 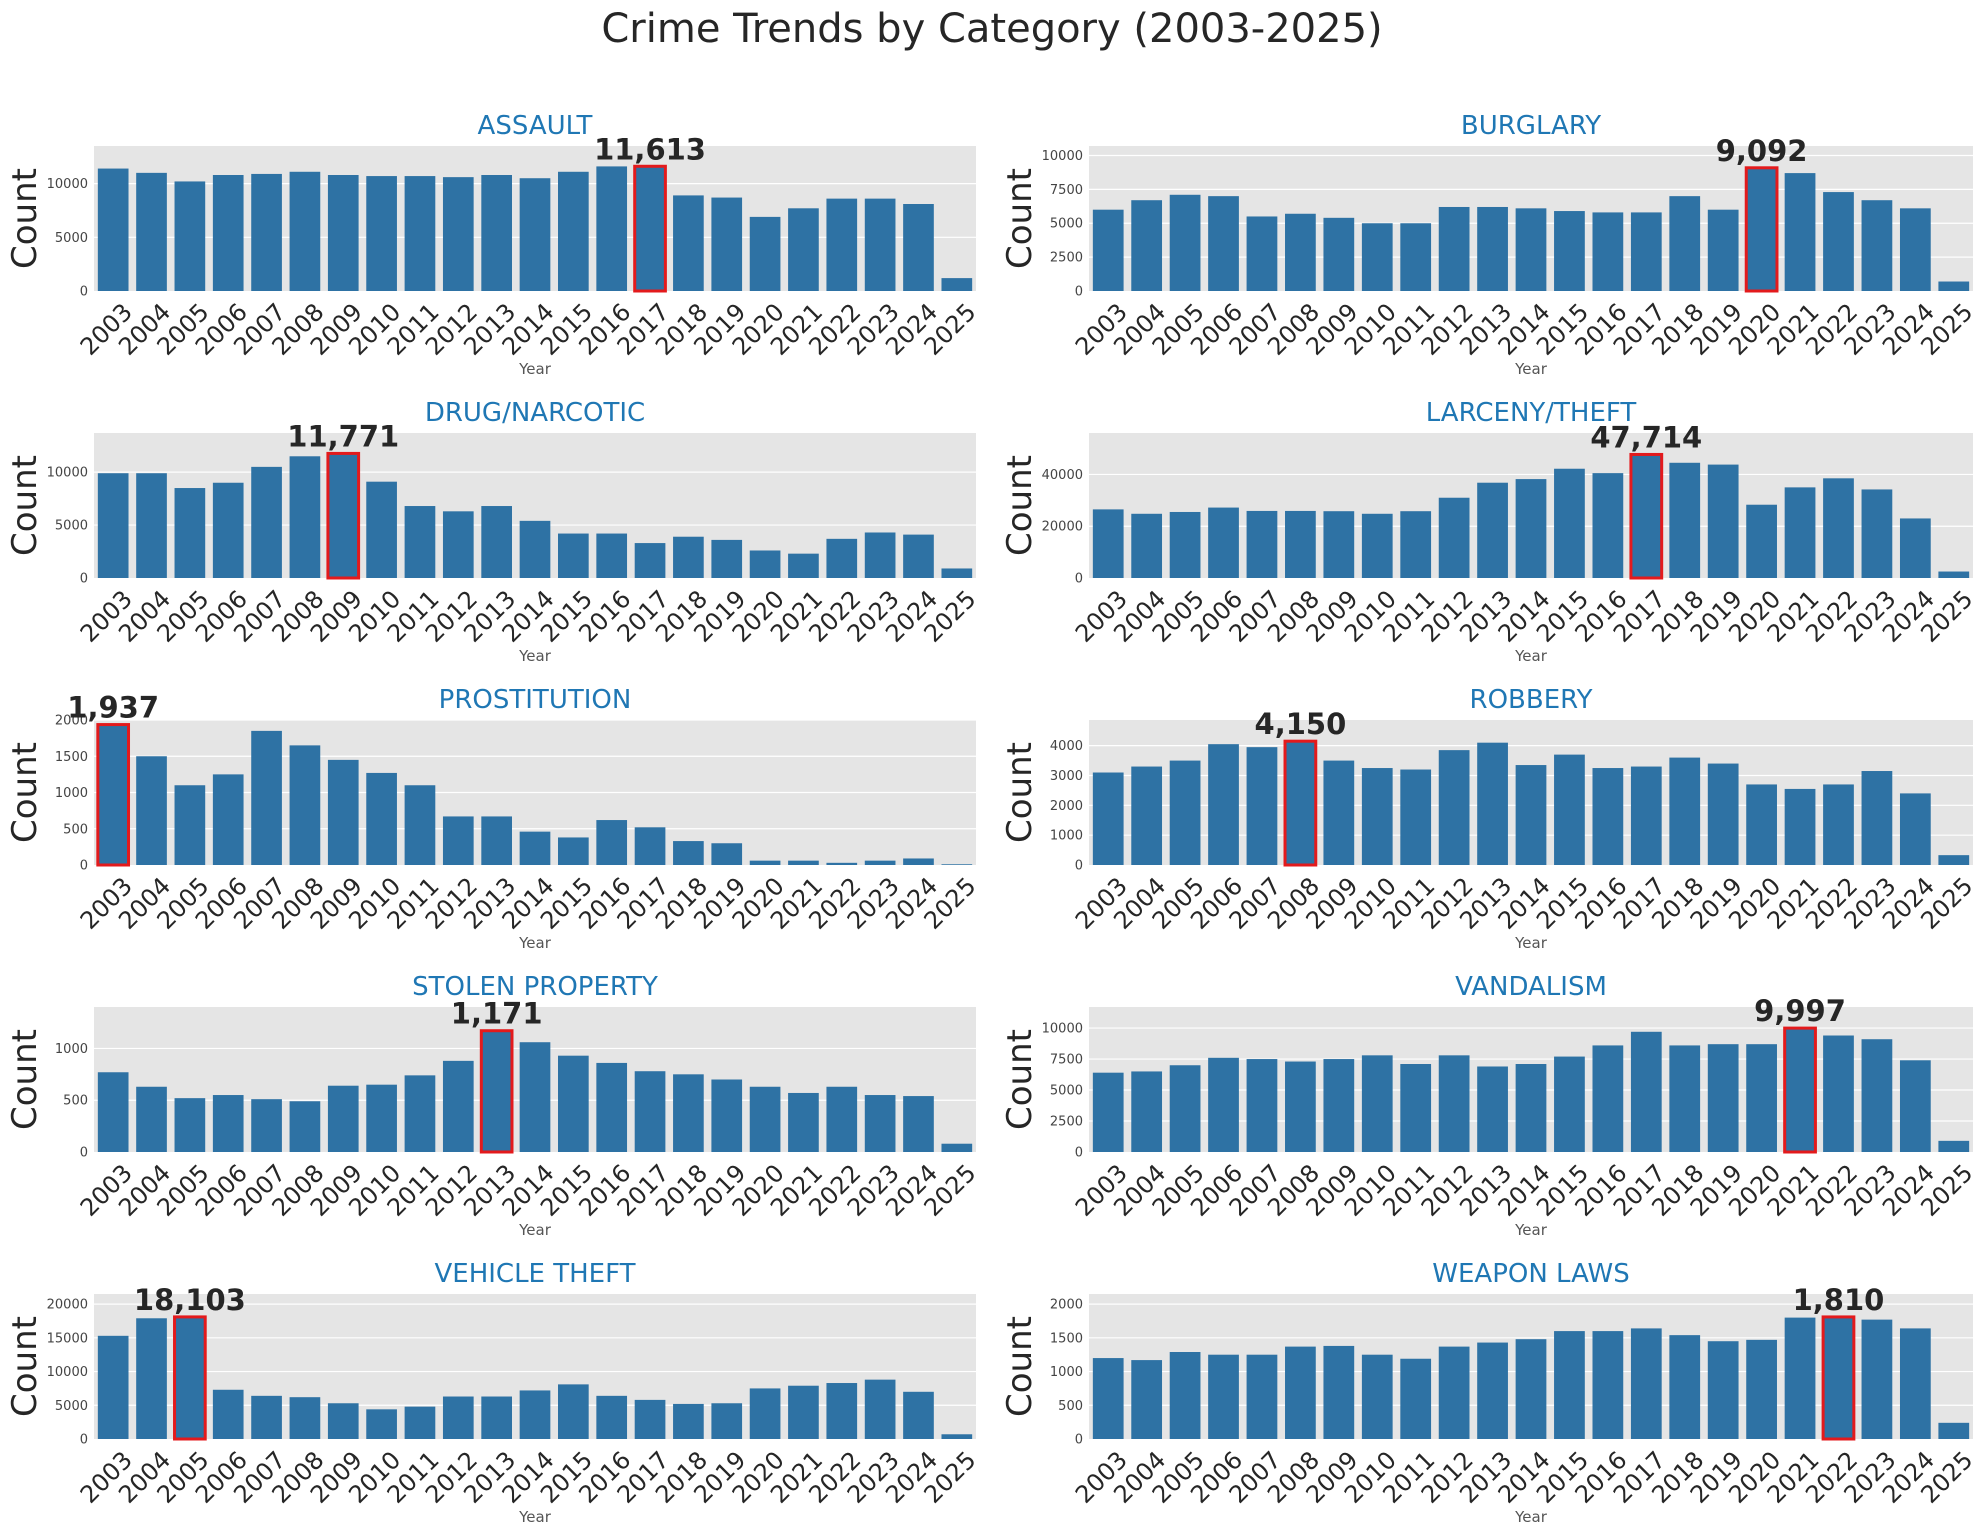 What do you see at coordinates (991, 29) in the screenshot?
I see `figure-title: Crime Trends by Category (2003-2025)` at bounding box center [991, 29].